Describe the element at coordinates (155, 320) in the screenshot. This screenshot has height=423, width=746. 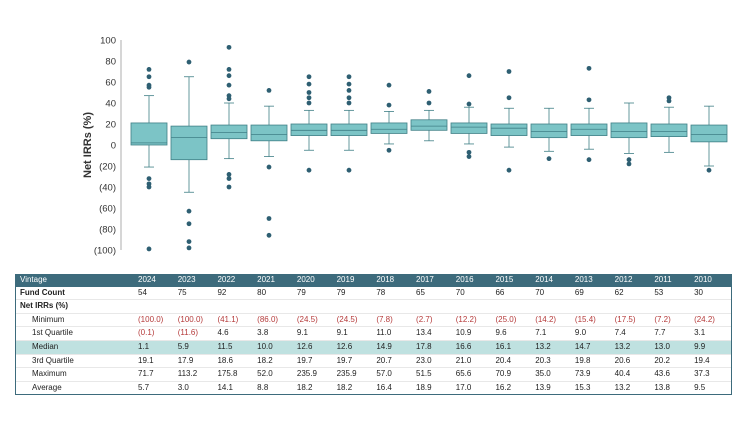
I see `cell-minimum-2024: (100.0)` at that location.